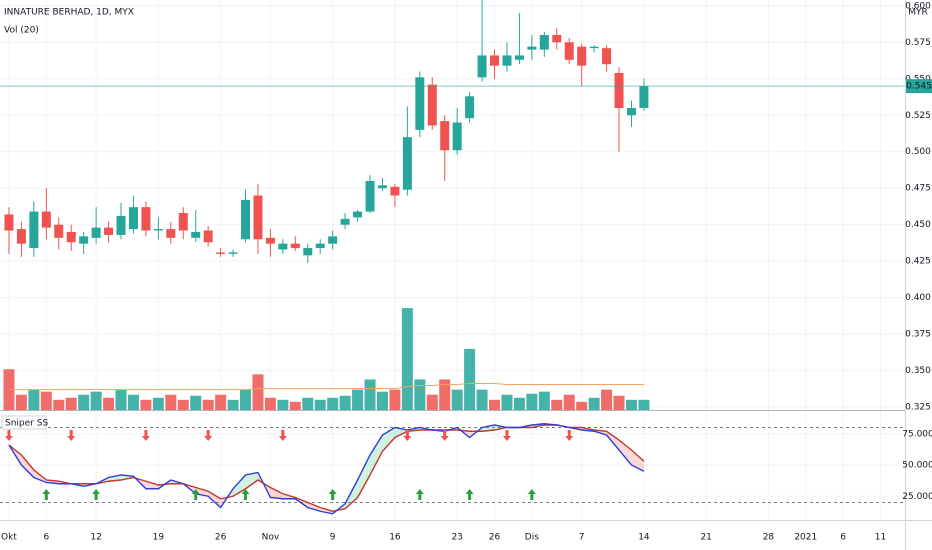  Describe the element at coordinates (880, 538) in the screenshot. I see `x-tick-label: 11` at that location.